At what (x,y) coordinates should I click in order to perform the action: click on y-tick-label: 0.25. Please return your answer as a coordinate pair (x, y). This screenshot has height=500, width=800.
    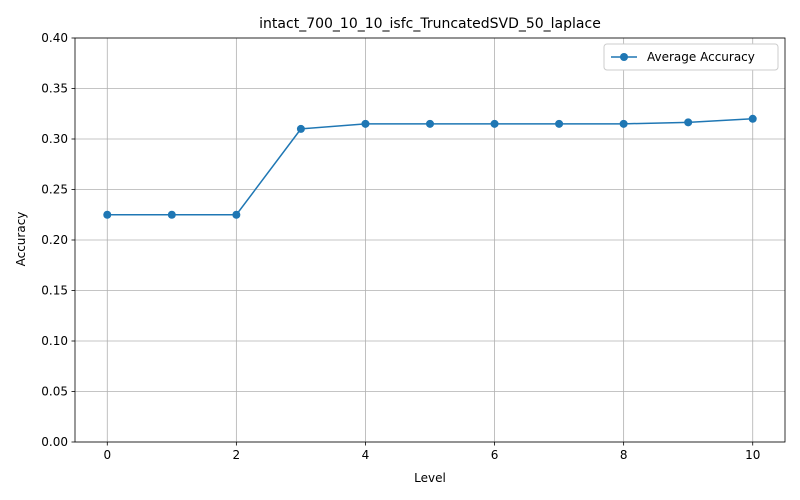
    Looking at the image, I should click on (54, 190).